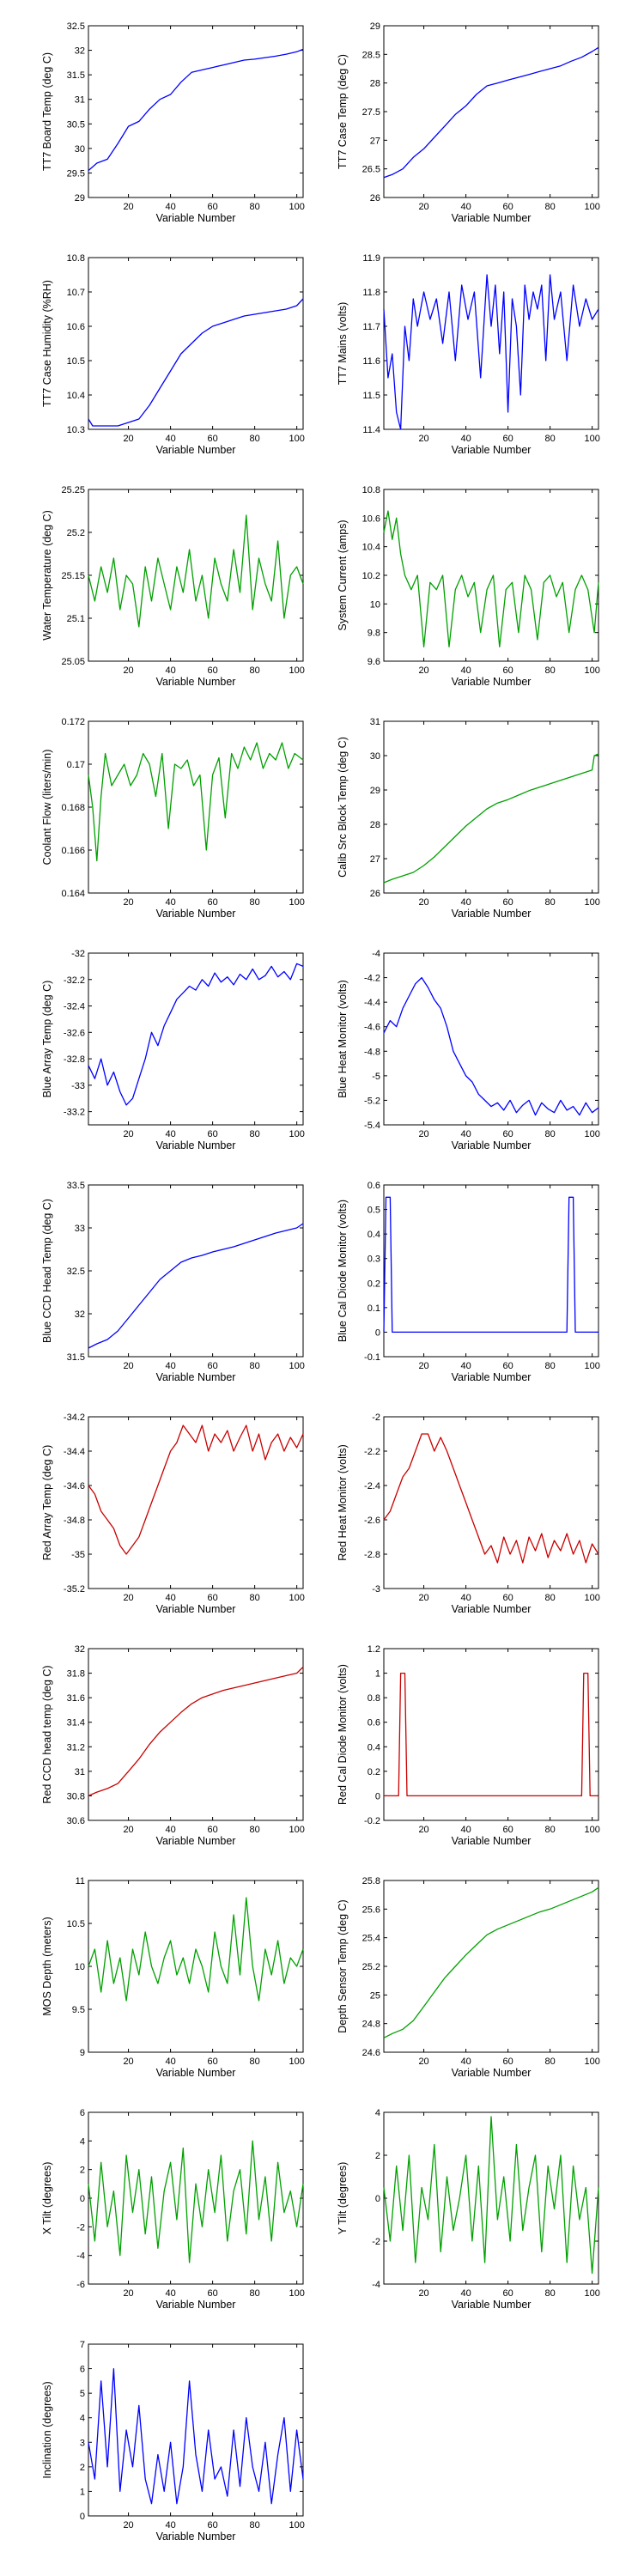 This screenshot has width=644, height=2576. I want to click on y-tick-label: 26.5, so click(371, 170).